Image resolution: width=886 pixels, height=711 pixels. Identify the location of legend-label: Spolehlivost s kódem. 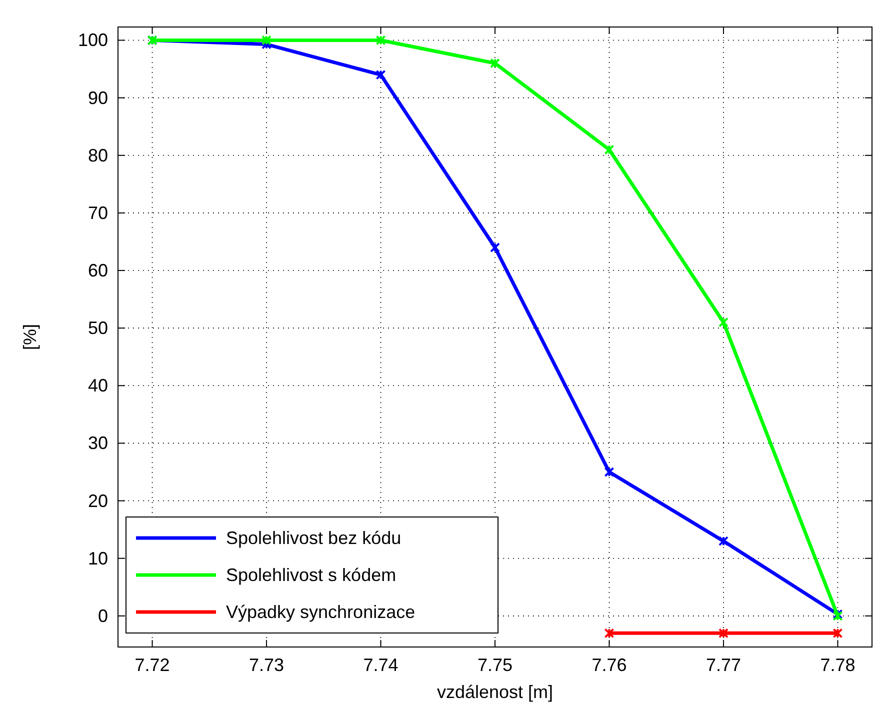
(311, 575).